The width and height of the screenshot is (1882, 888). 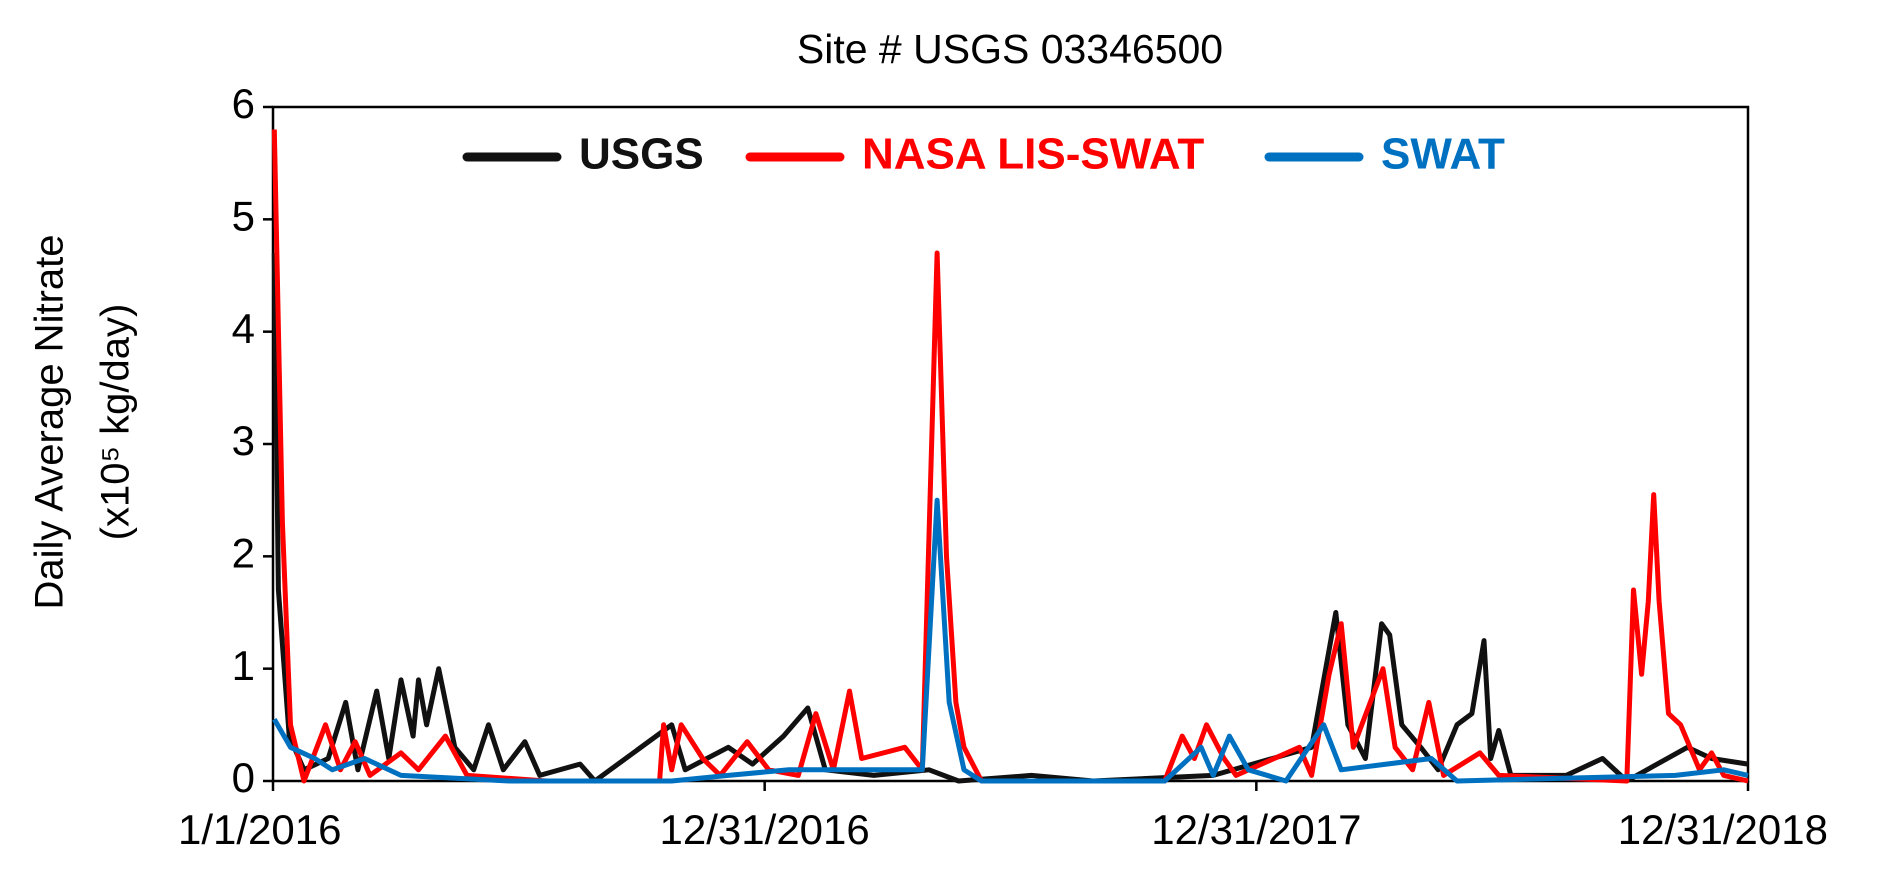 What do you see at coordinates (243, 328) in the screenshot?
I see `y-tick-label: 4` at bounding box center [243, 328].